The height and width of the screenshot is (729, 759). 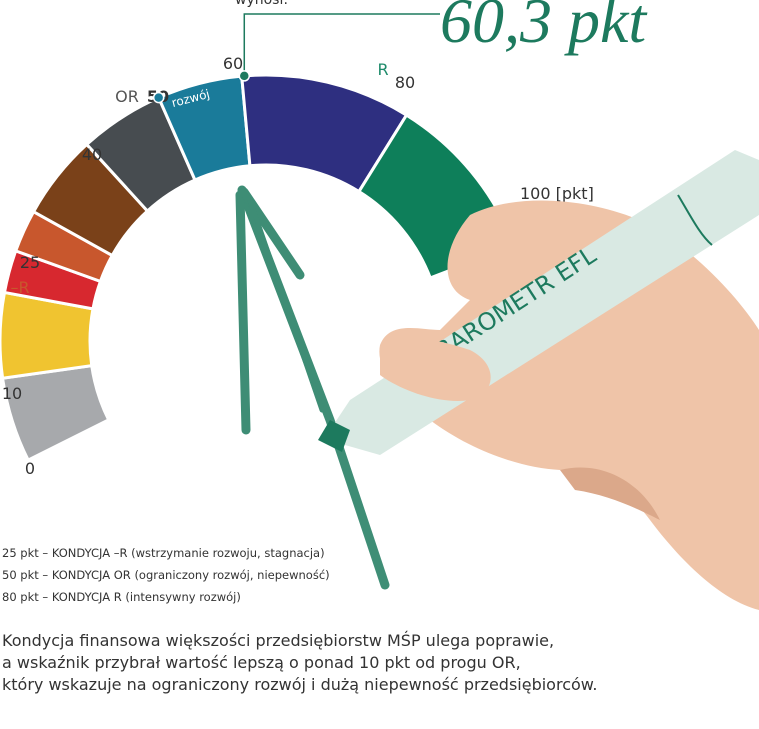 What do you see at coordinates (244, 76) in the screenshot?
I see `value-dot` at bounding box center [244, 76].